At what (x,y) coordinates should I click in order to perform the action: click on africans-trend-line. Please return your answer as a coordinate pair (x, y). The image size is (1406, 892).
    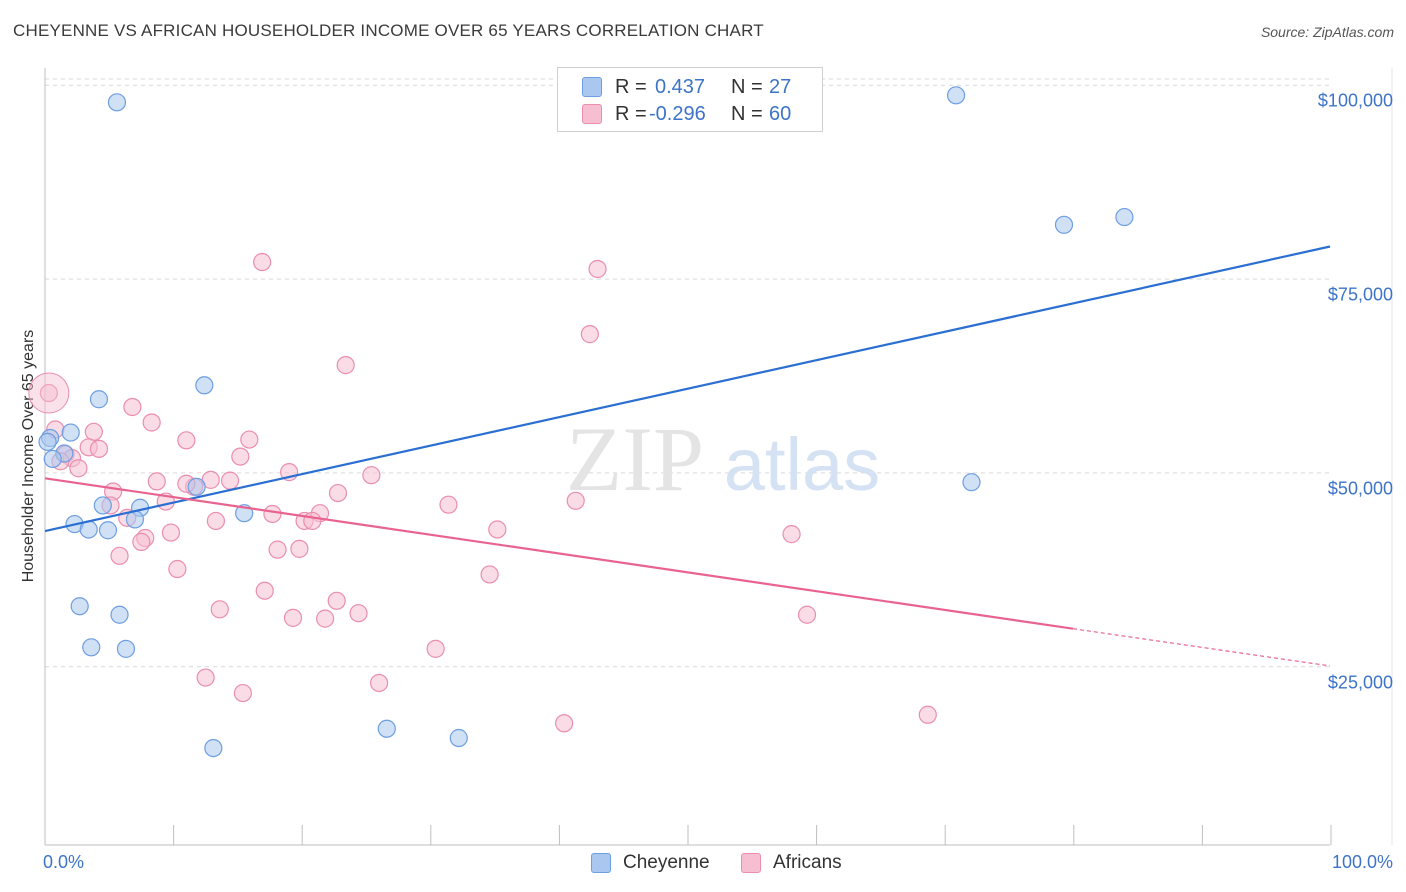
    Looking at the image, I should click on (559, 553).